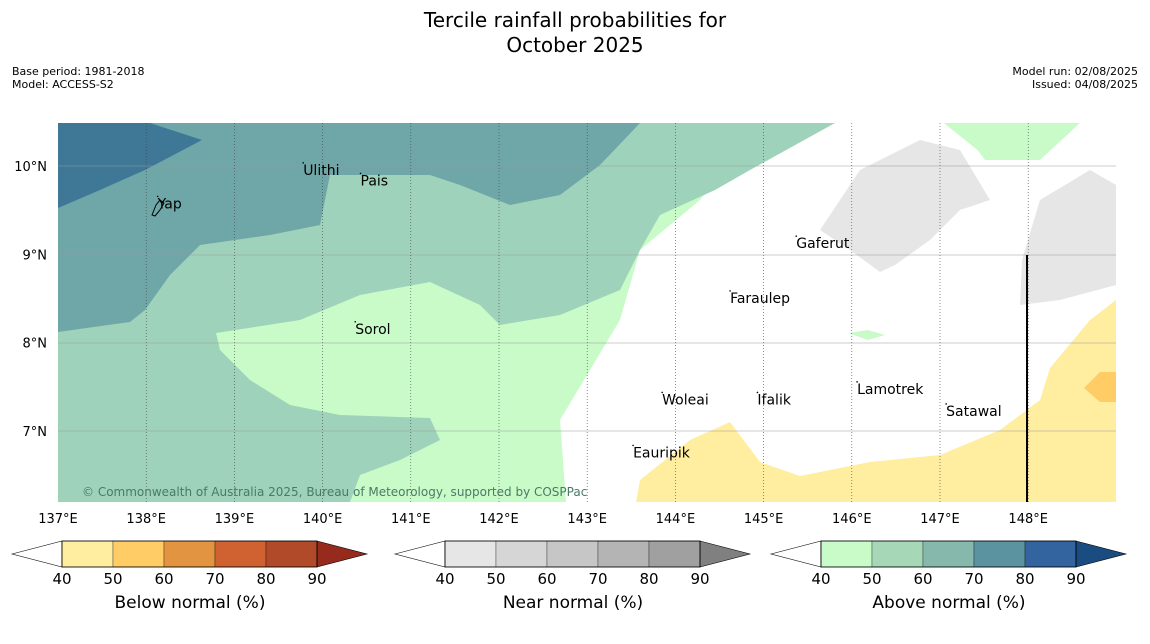 The width and height of the screenshot is (1150, 644). What do you see at coordinates (1075, 71) in the screenshot?
I see `model-run: Model run: 02/08/2025` at bounding box center [1075, 71].